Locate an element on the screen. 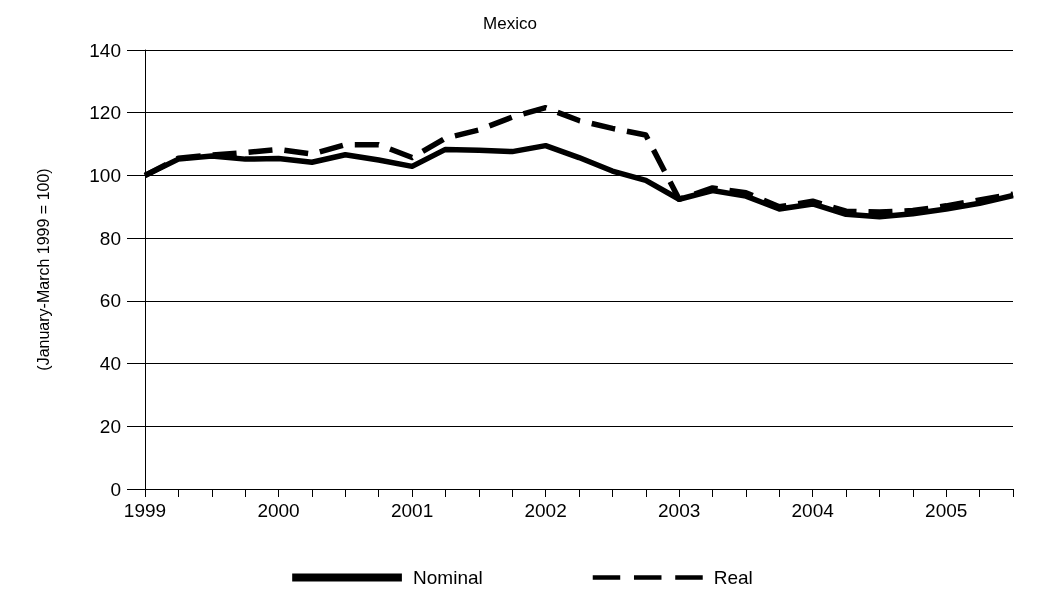  legend-label: Real is located at coordinates (733, 577).